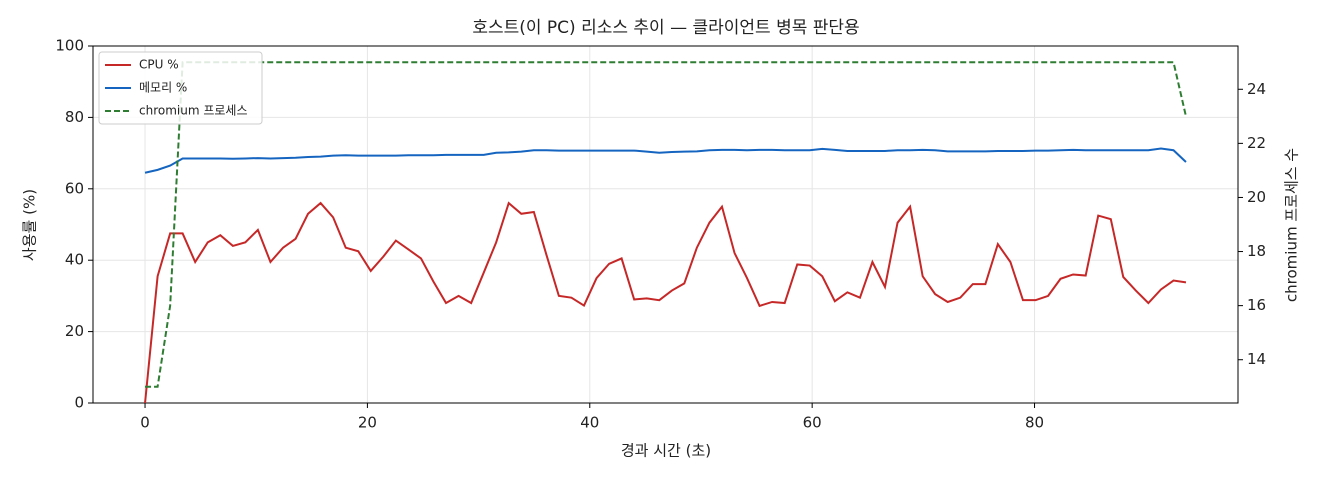 Image resolution: width=1320 pixels, height=480 pixels. I want to click on y2-tick-label: 22, so click(1256, 143).